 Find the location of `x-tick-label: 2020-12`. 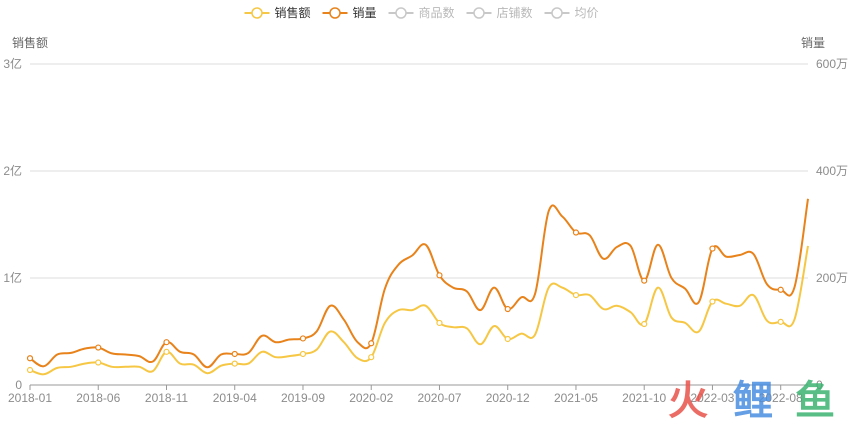

x-tick-label: 2020-12 is located at coordinates (508, 398).